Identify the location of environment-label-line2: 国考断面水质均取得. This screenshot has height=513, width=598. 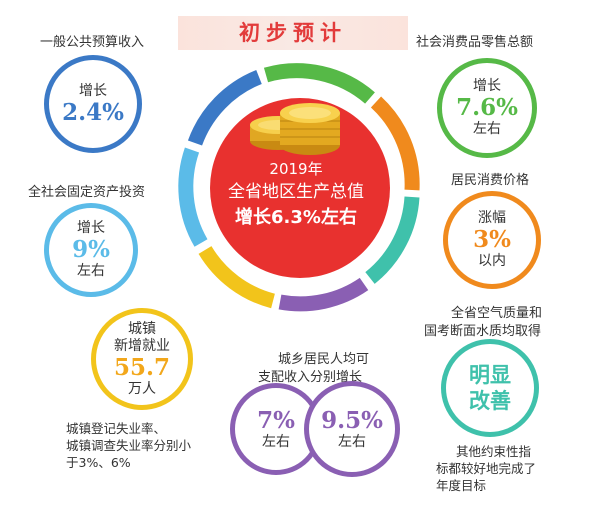
(483, 331).